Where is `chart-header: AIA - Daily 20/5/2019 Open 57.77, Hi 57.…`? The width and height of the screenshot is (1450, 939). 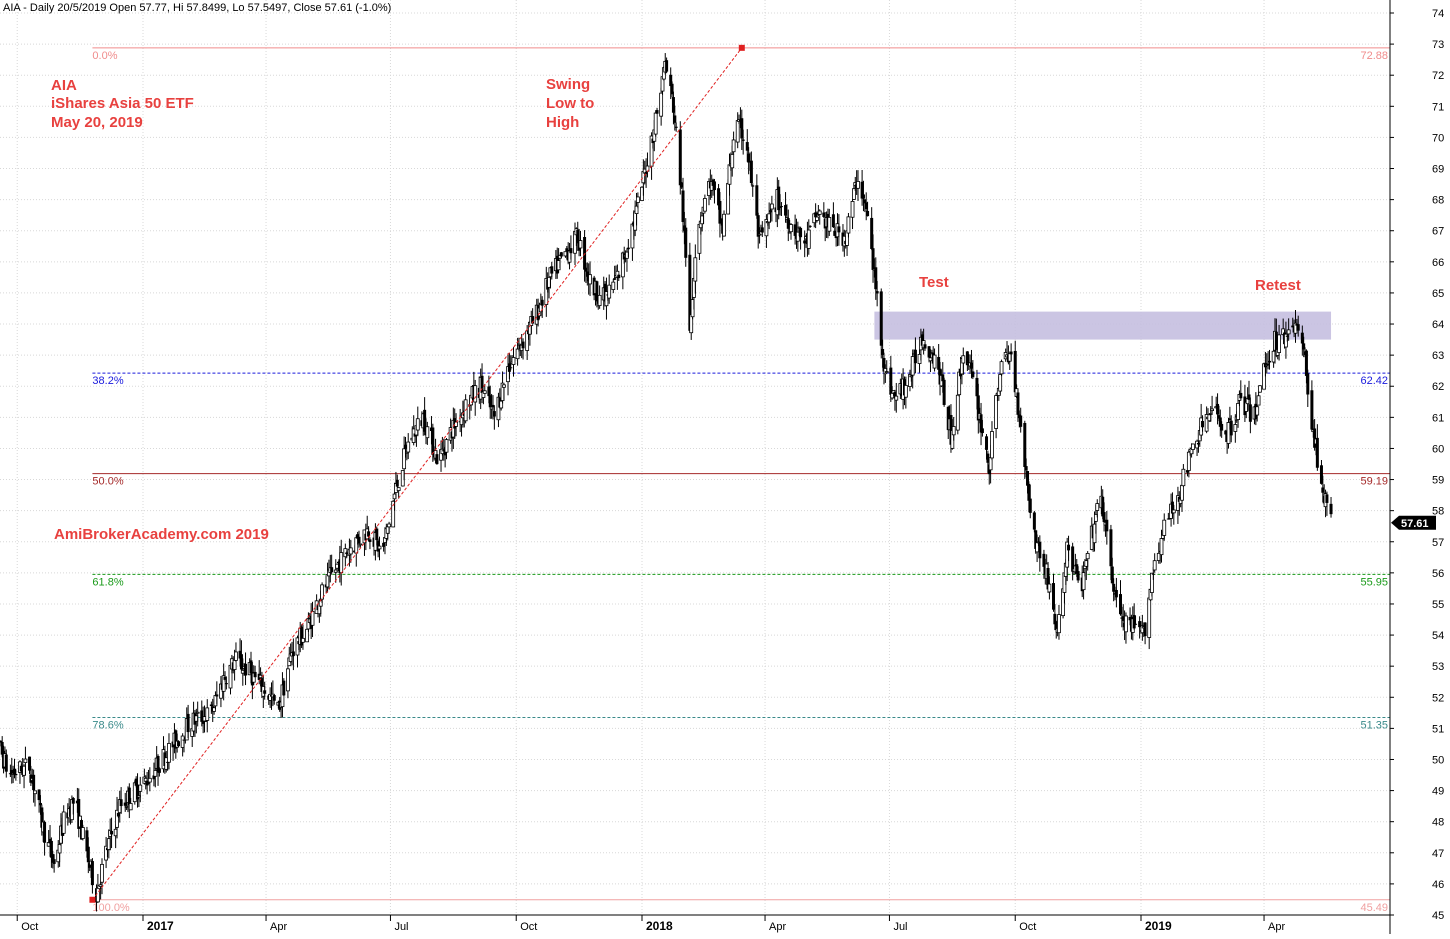 chart-header: AIA - Daily 20/5/2019 Open 57.77, Hi 57.… is located at coordinates (197, 8).